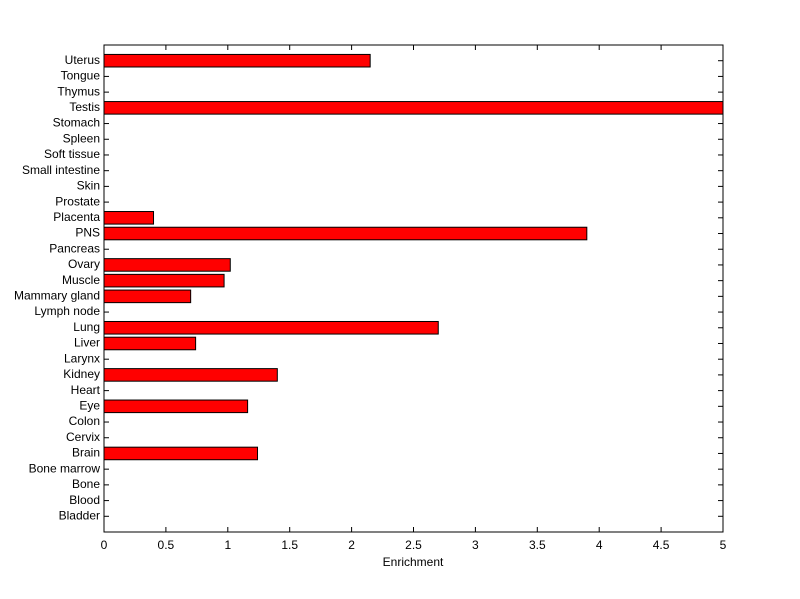  What do you see at coordinates (88, 186) in the screenshot?
I see `y-tick-label: Skin` at bounding box center [88, 186].